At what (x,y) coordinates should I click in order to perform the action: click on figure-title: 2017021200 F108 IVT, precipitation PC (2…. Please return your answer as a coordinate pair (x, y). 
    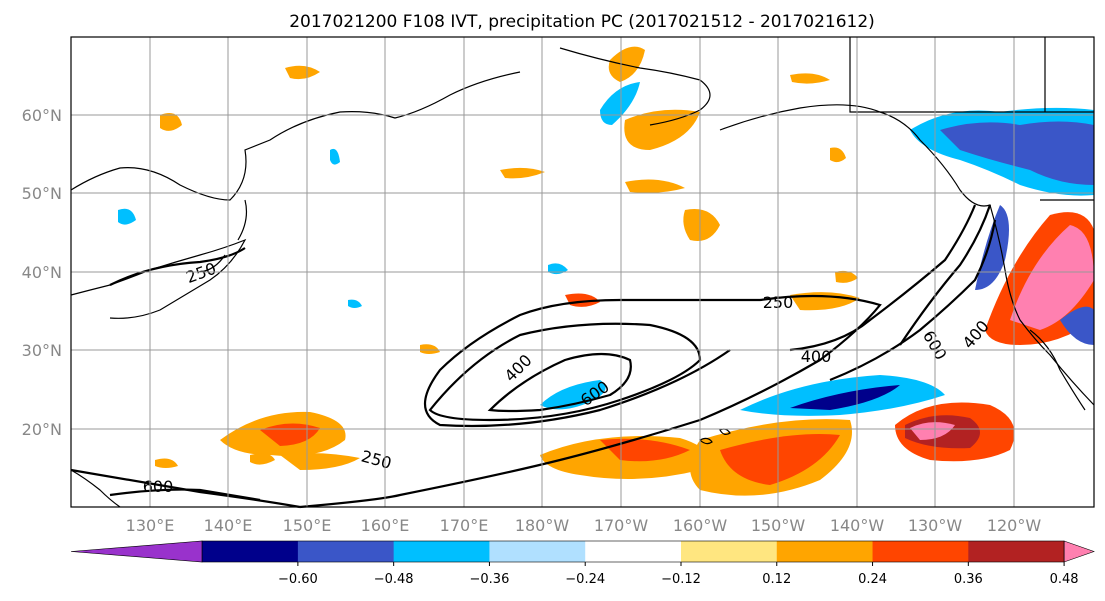
    Looking at the image, I should click on (582, 22).